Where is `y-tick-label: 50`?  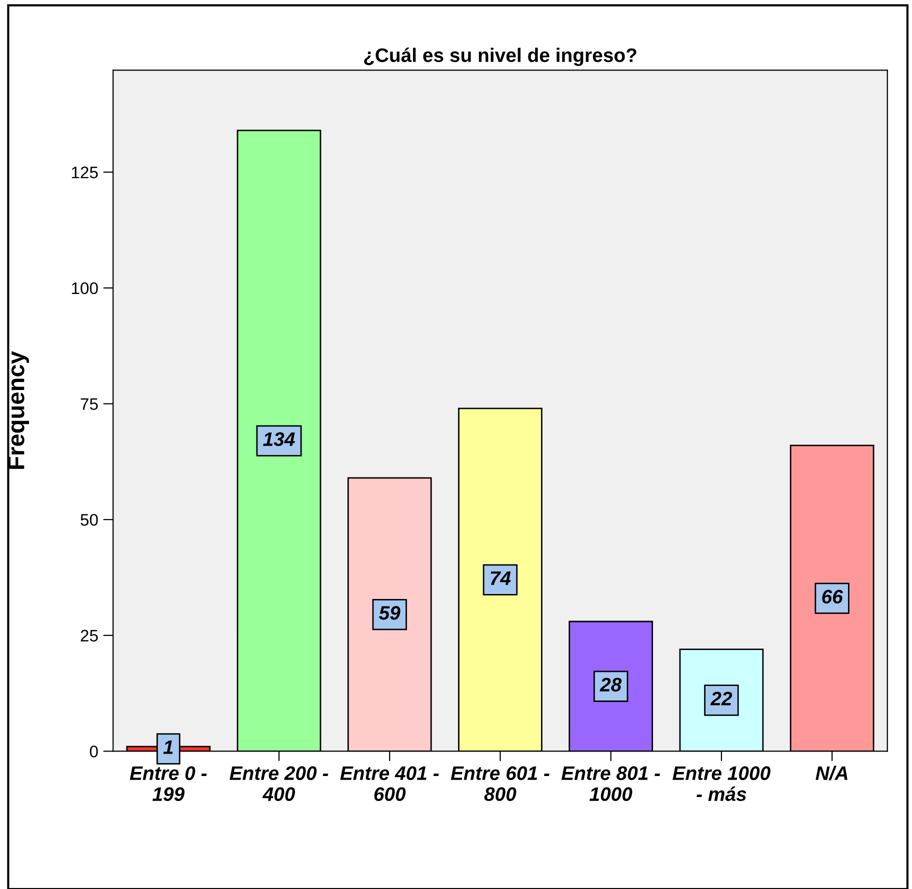
y-tick-label: 50 is located at coordinates (89, 520).